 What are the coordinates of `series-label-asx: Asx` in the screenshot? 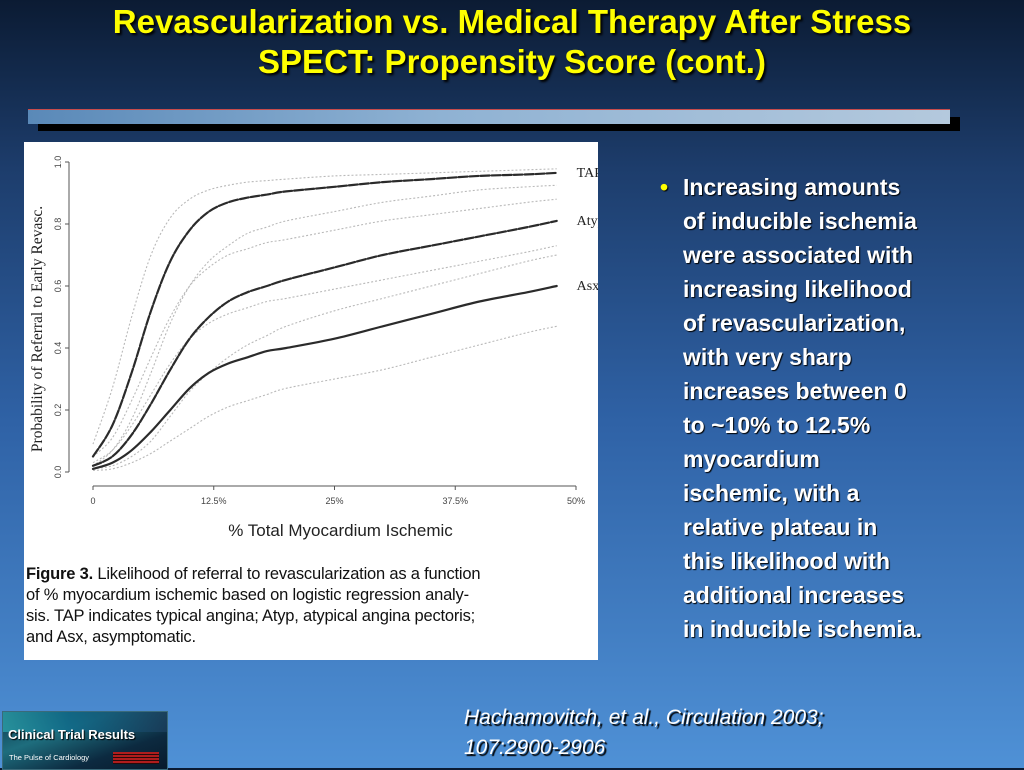 It's located at (587, 286).